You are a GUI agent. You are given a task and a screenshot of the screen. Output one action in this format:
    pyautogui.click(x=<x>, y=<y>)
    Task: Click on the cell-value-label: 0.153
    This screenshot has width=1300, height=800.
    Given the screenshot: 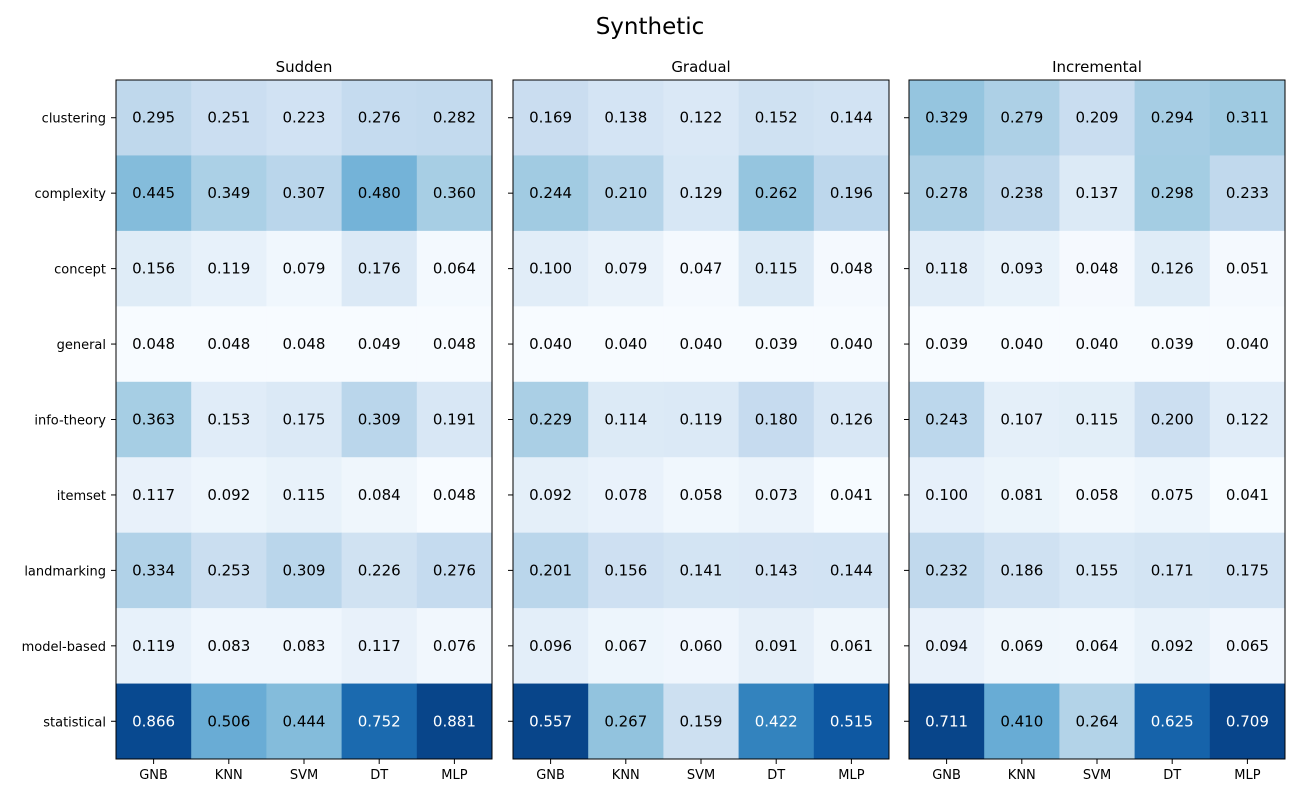 What is the action you would take?
    pyautogui.click(x=228, y=420)
    